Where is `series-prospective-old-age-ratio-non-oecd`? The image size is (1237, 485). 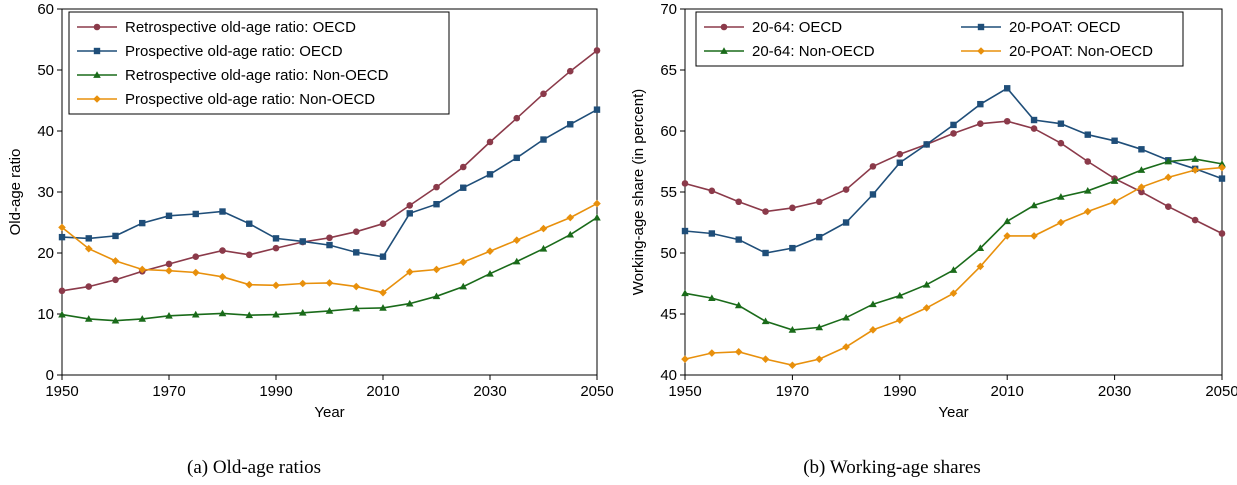
series-prospective-old-age-ratio-non-oecd is located at coordinates (329, 248).